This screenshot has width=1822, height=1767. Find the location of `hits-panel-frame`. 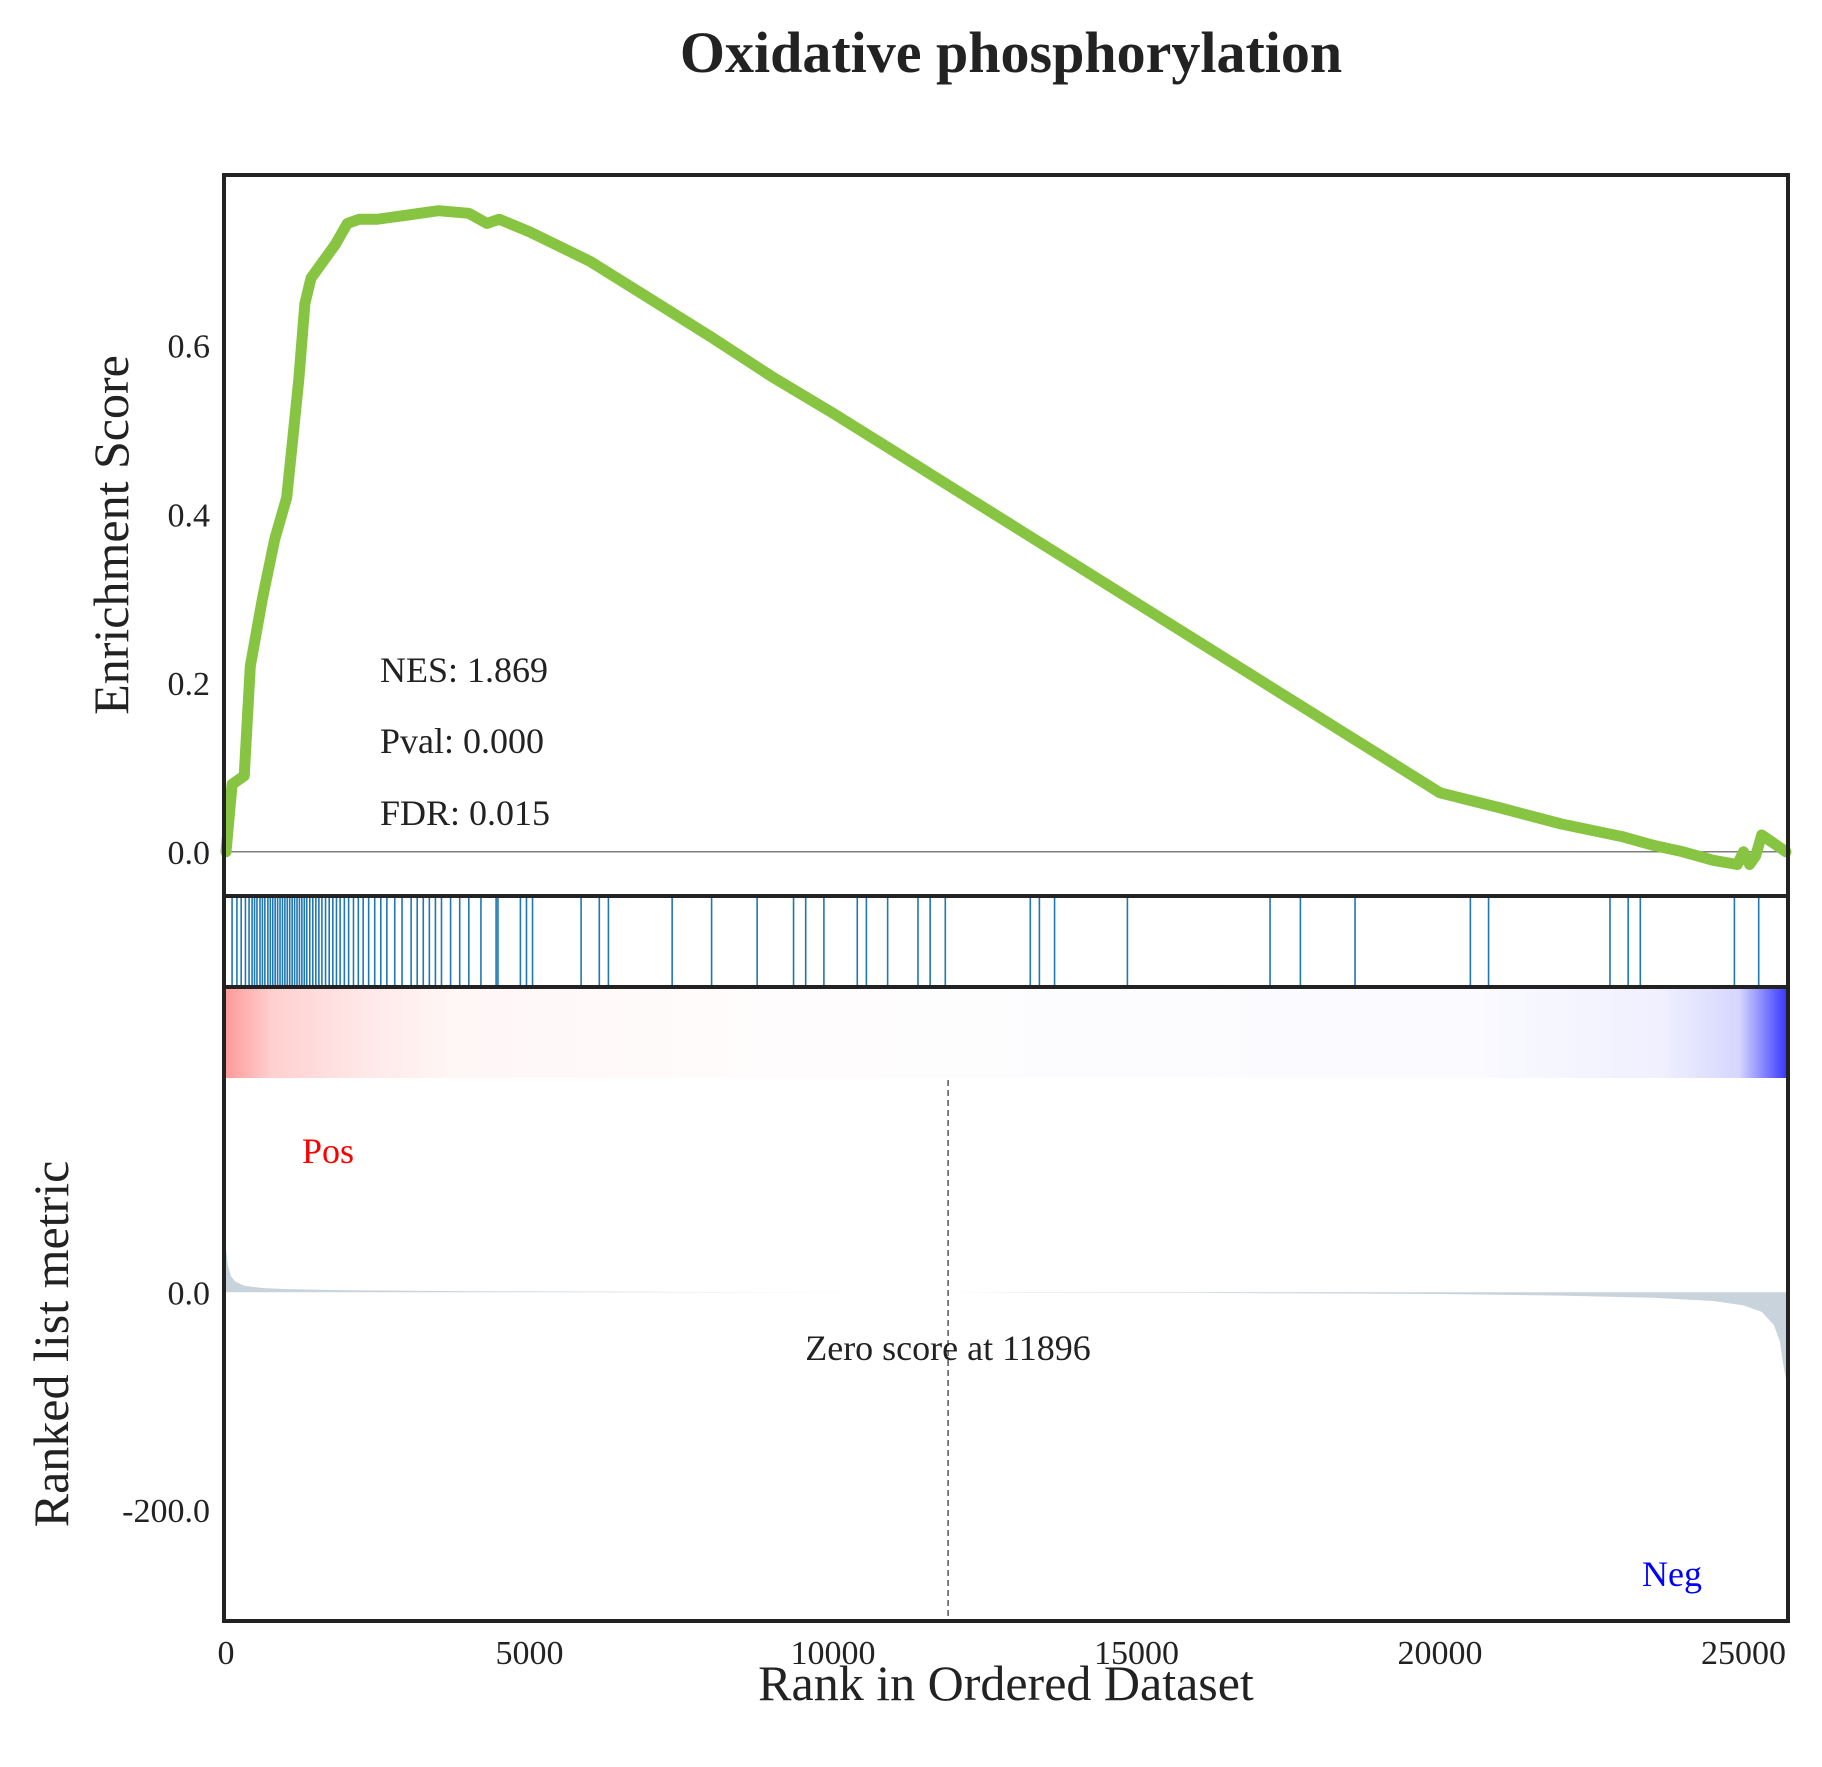

hits-panel-frame is located at coordinates (1006, 941).